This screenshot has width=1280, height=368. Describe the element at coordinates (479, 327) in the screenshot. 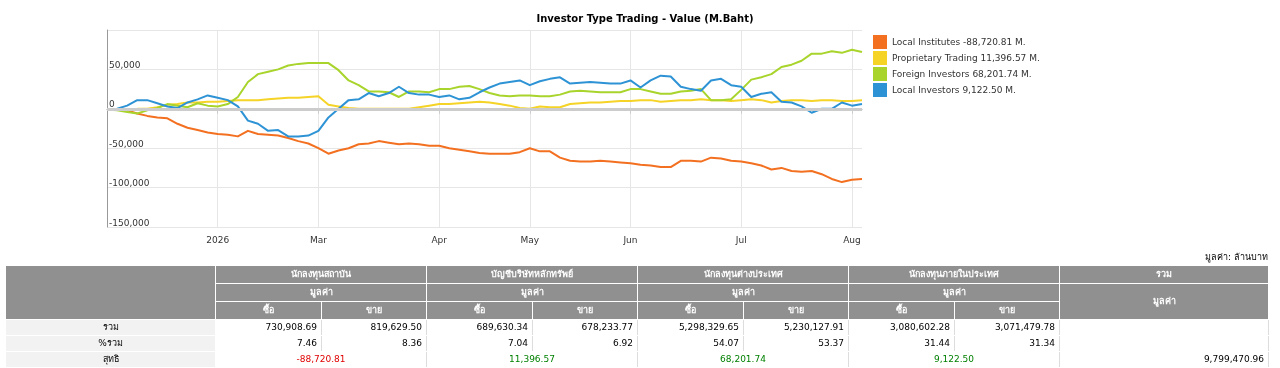

I see `text: 689,630.34` at that location.